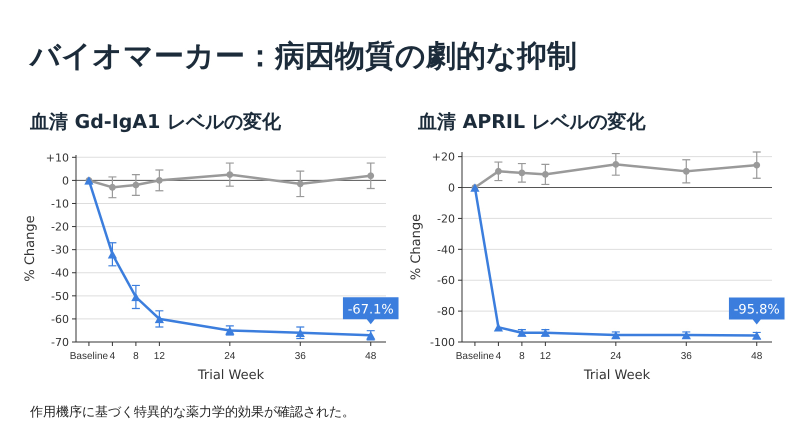  I want to click on y-tick-label: -70, so click(60, 342).